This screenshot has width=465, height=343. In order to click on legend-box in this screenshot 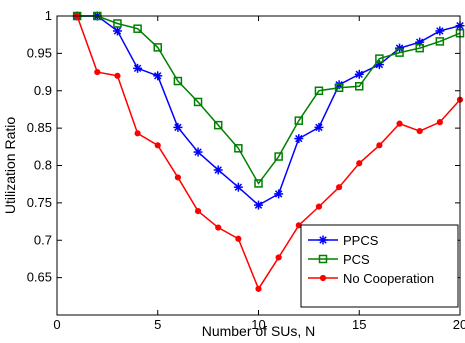, I will do `click(379, 266)`.